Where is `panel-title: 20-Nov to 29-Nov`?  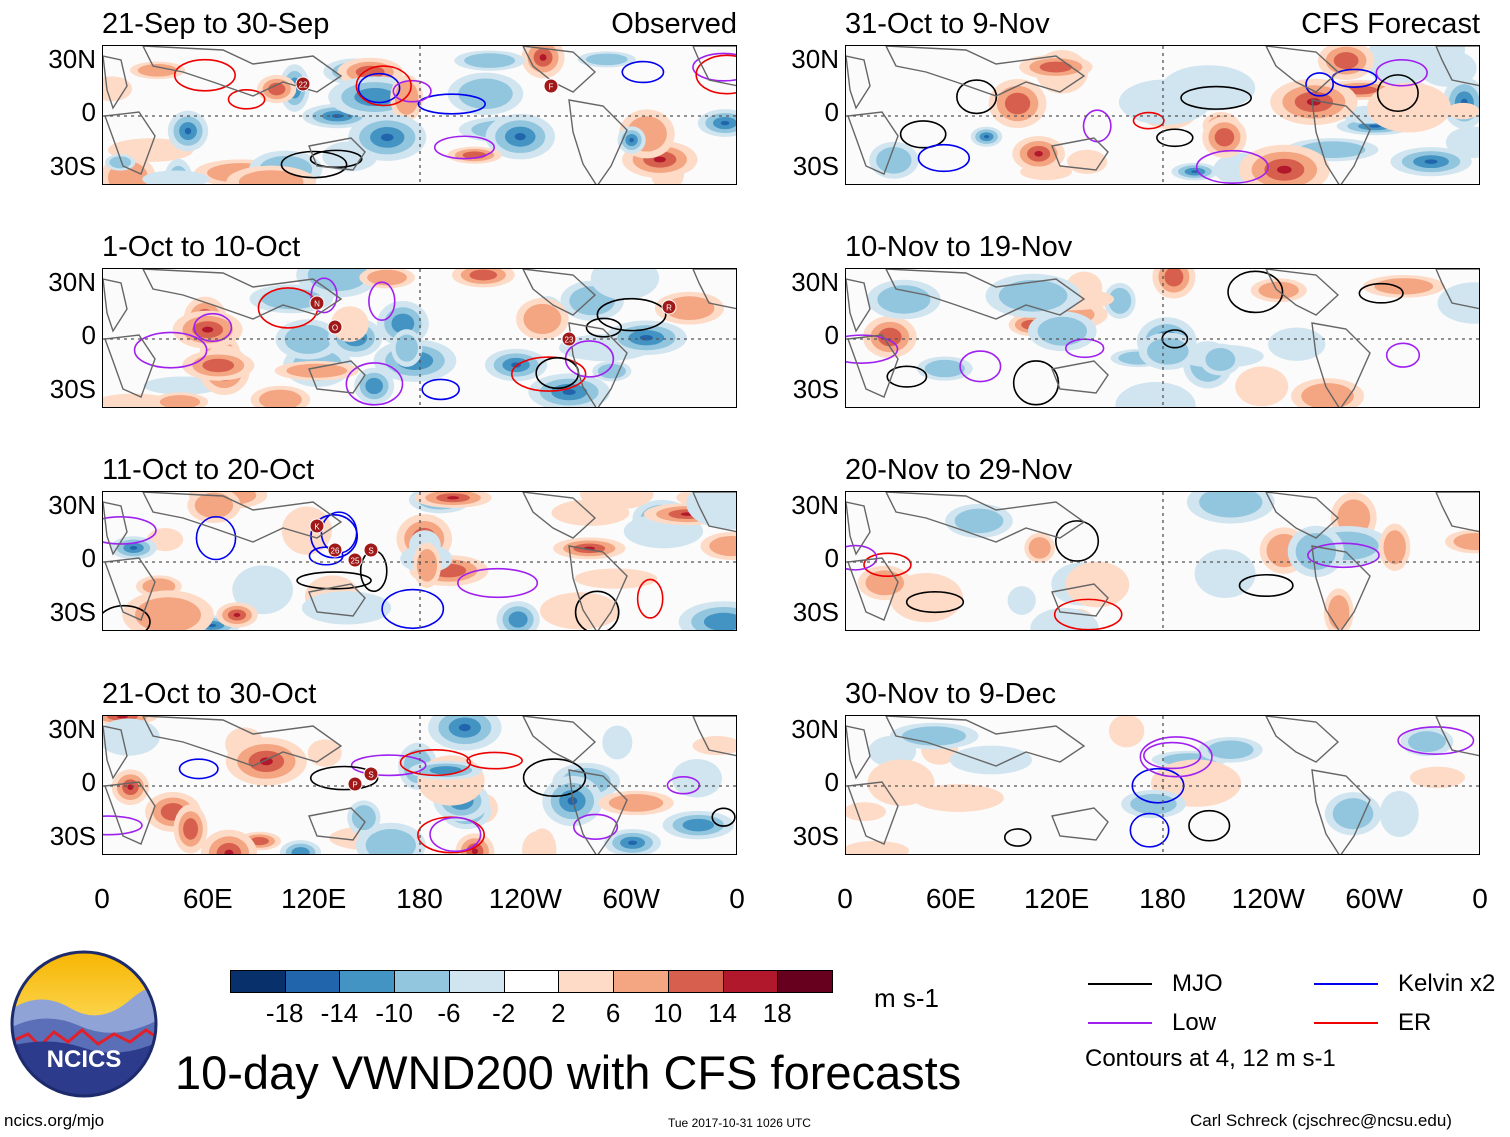
panel-title: 20-Nov to 29-Nov is located at coordinates (959, 470).